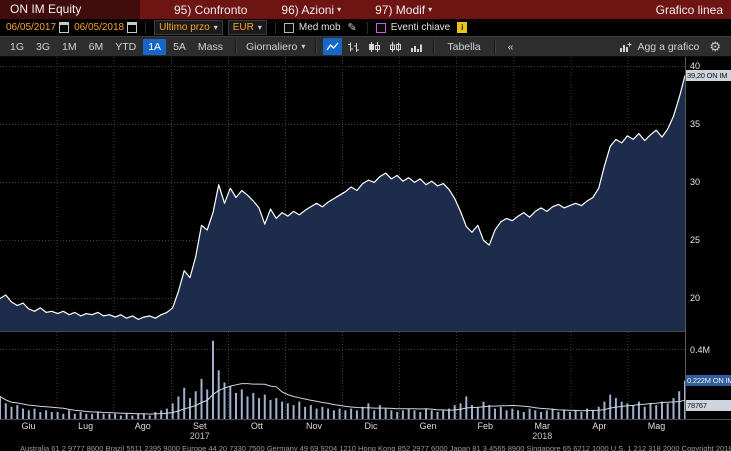 The width and height of the screenshot is (731, 451). I want to click on period-button-3g: 3G, so click(43, 46).